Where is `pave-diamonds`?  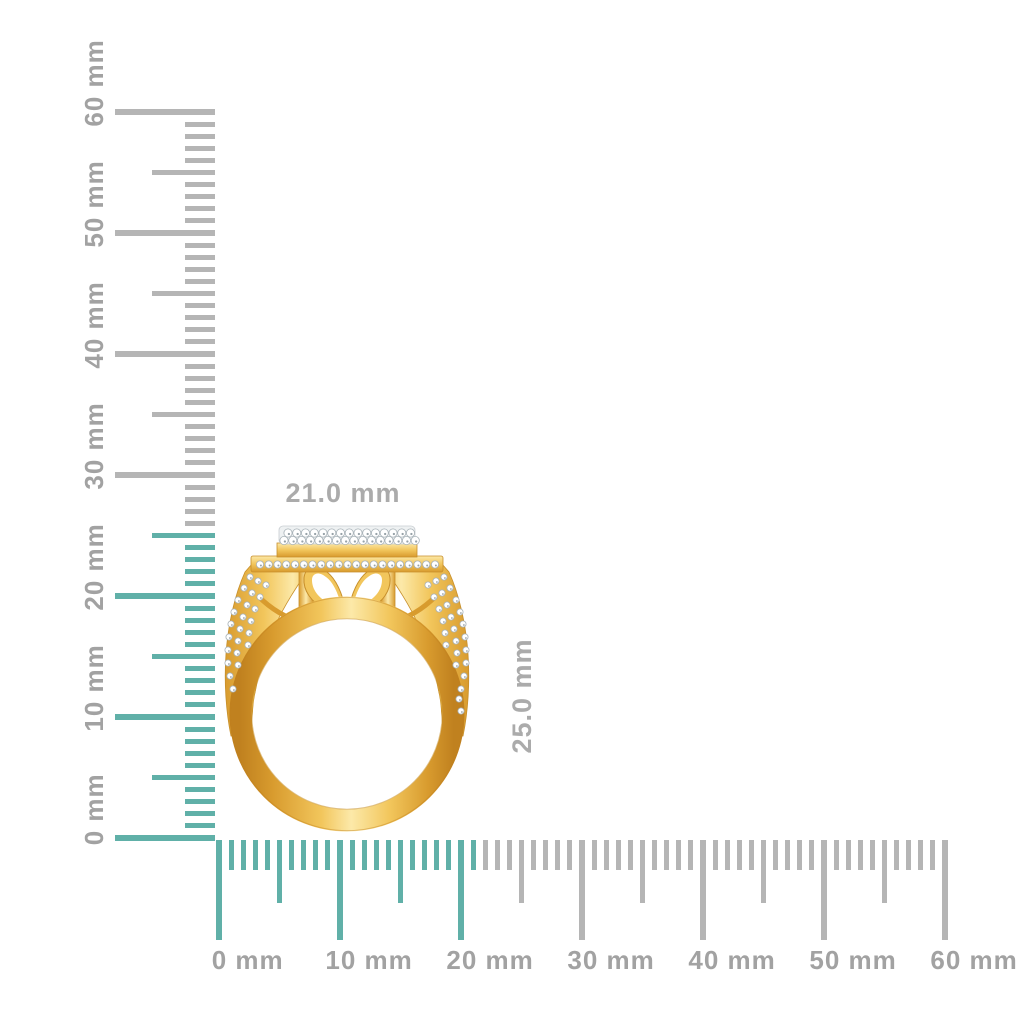
pave-diamonds is located at coordinates (347, 621).